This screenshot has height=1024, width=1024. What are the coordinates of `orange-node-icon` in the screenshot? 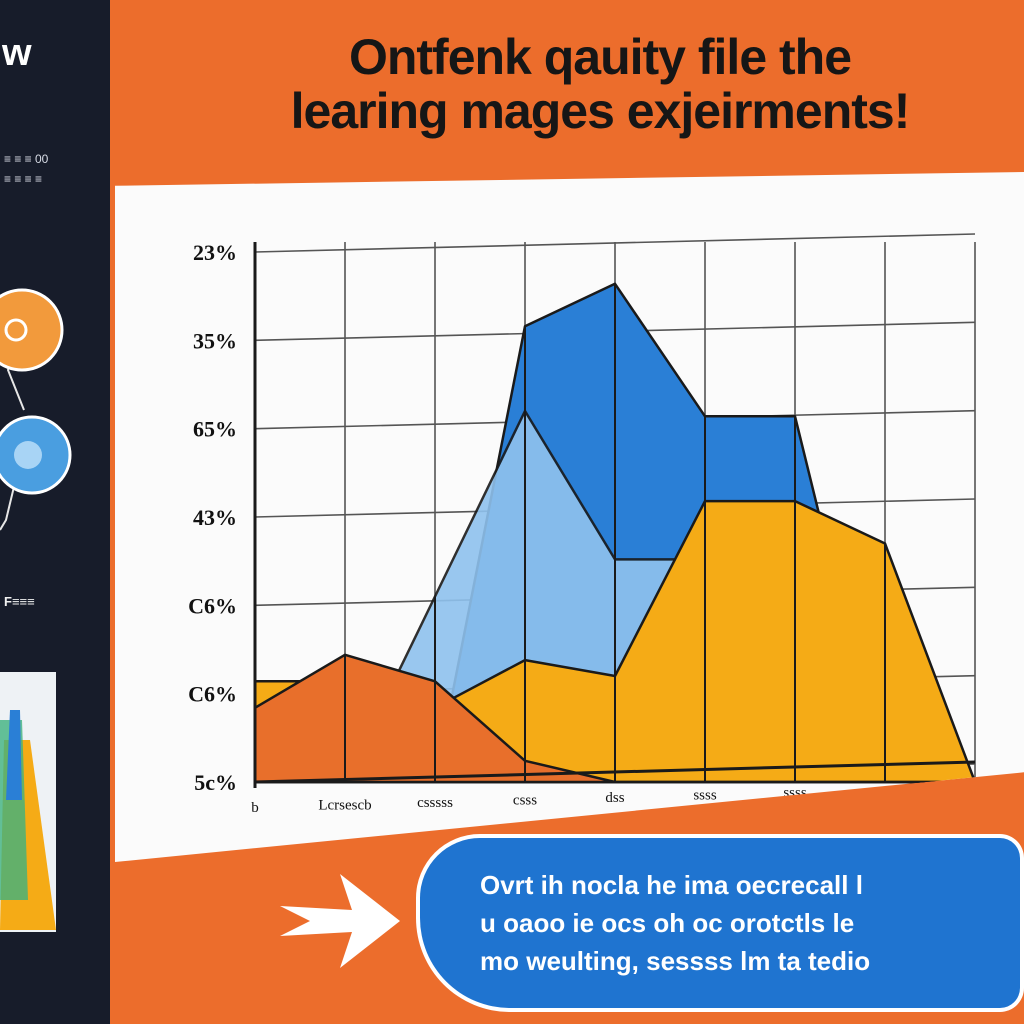 It's located at (32, 330).